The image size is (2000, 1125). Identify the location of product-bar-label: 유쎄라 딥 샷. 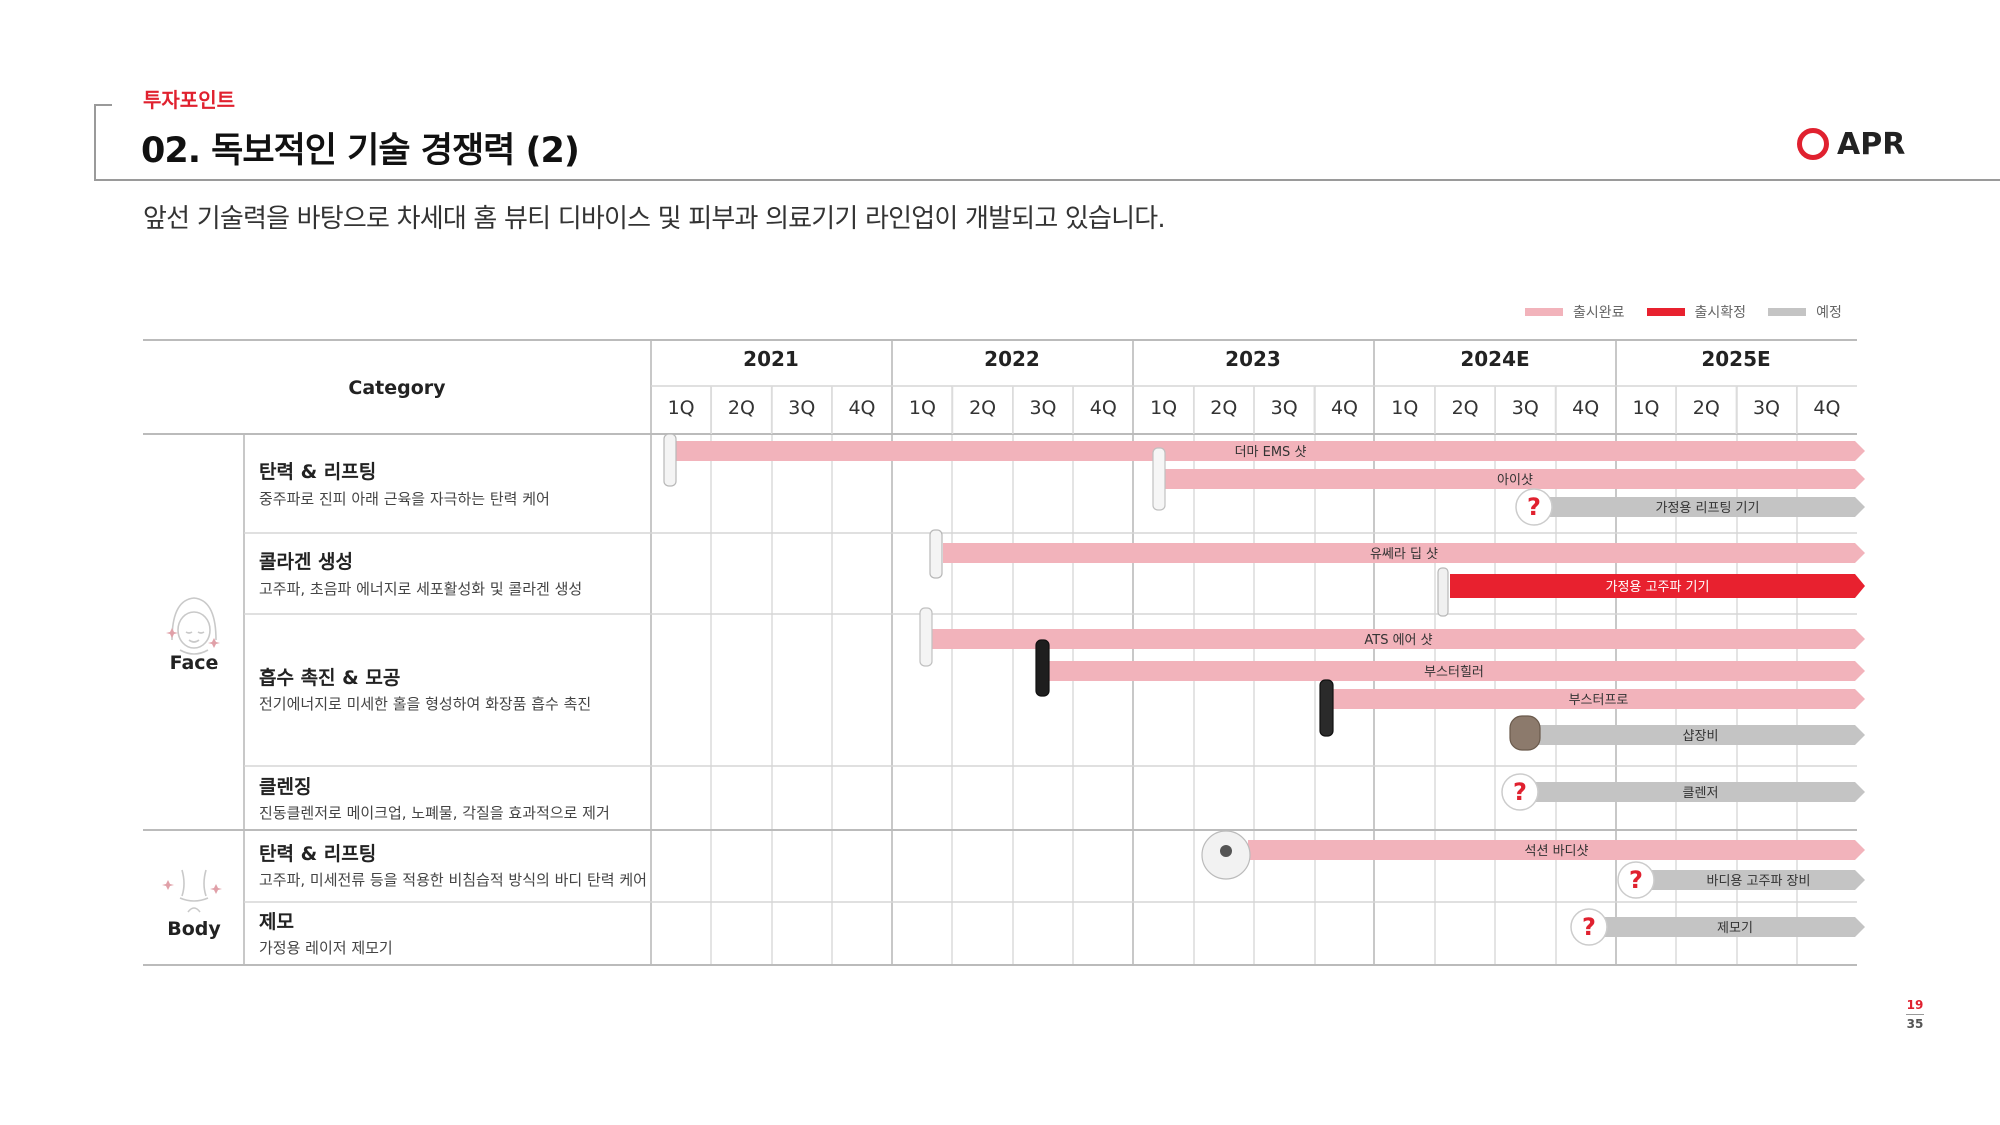
(1404, 554).